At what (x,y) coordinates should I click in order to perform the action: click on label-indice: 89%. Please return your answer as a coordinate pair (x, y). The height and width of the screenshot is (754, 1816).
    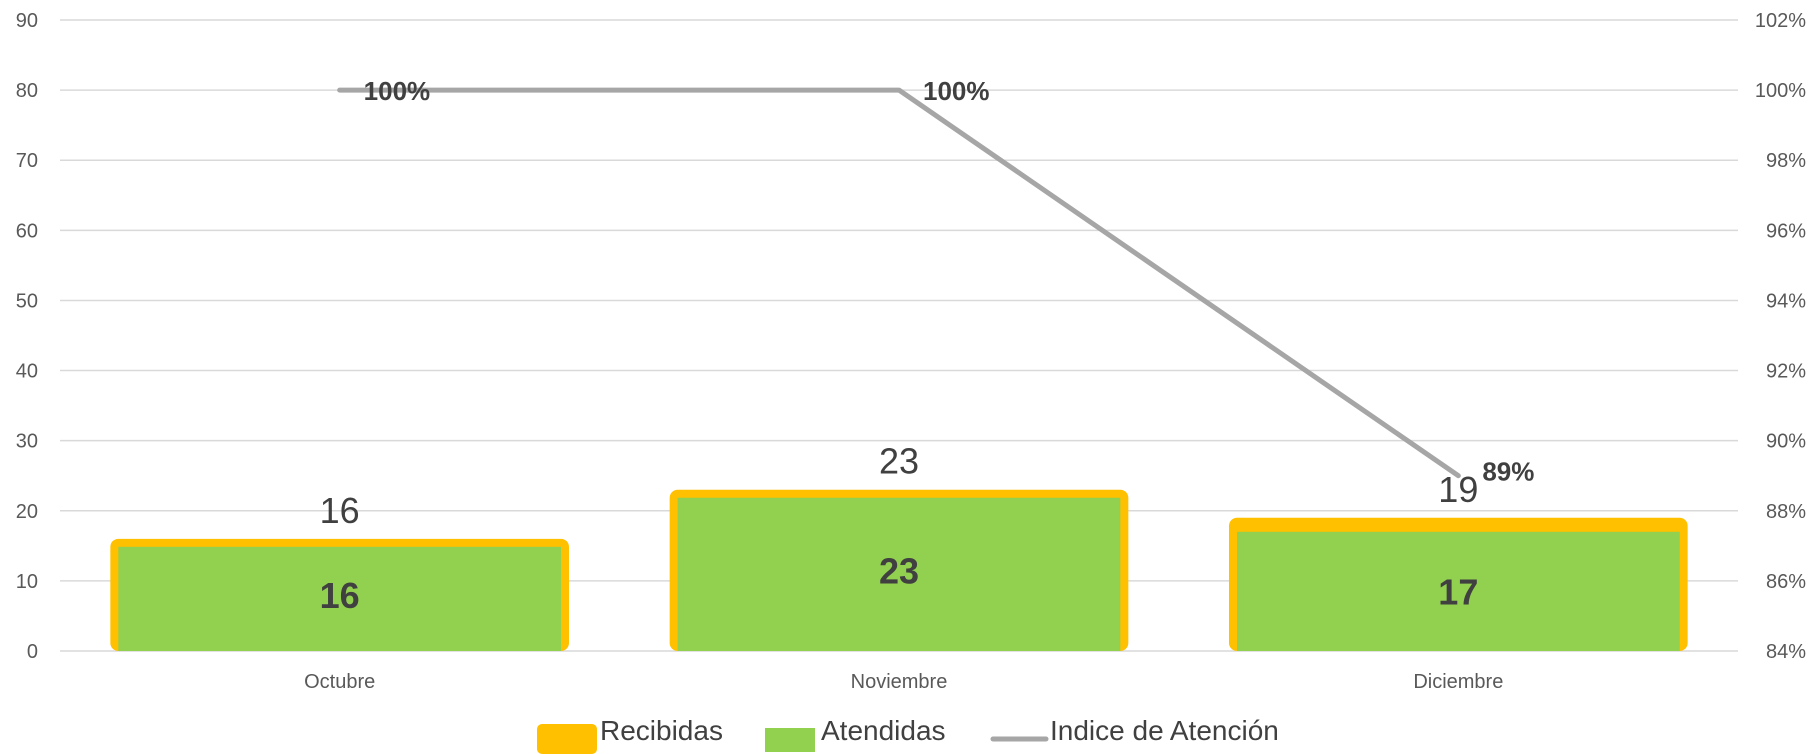
    Looking at the image, I should click on (1508, 472).